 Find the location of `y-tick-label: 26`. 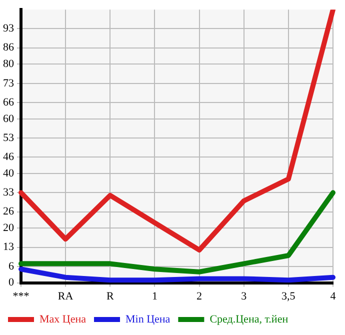

y-tick-label: 26 is located at coordinates (8, 212).